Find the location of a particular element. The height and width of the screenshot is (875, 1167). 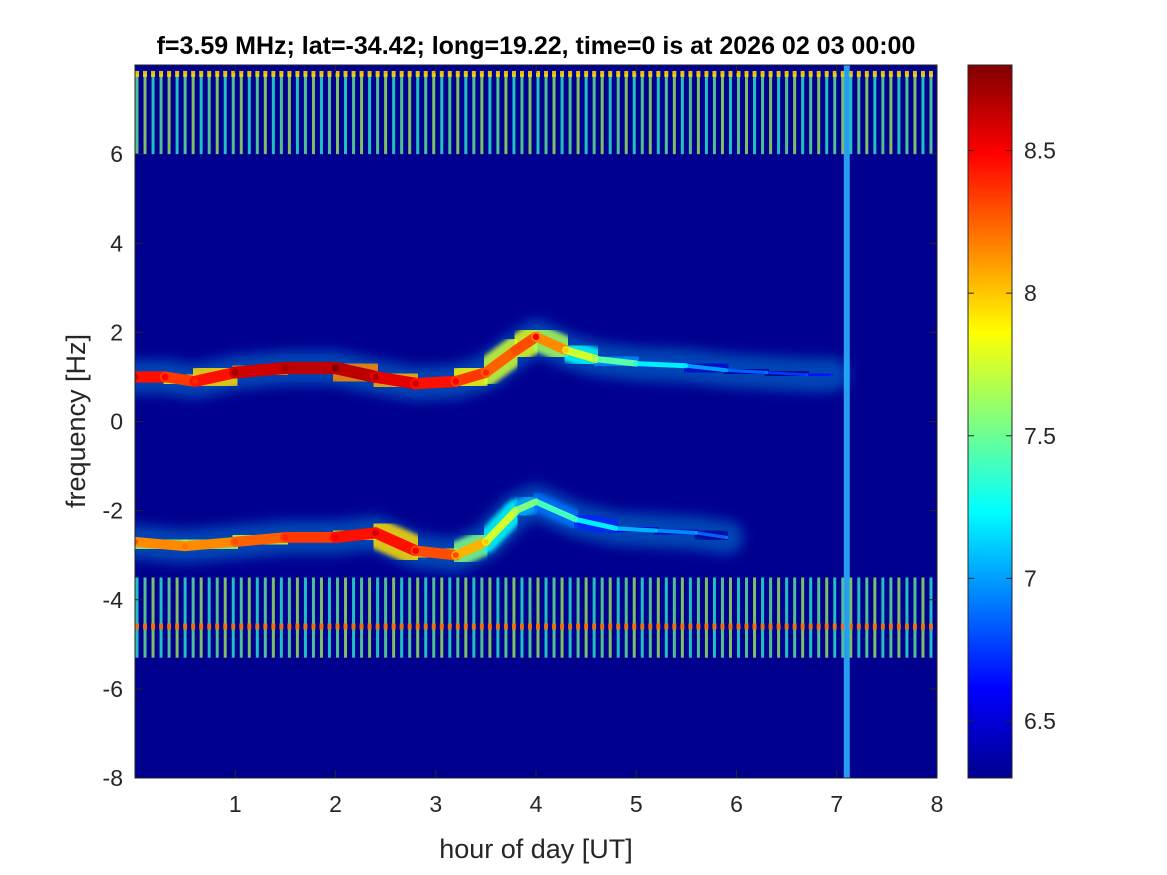

y-tick-label: -4 is located at coordinates (113, 600).